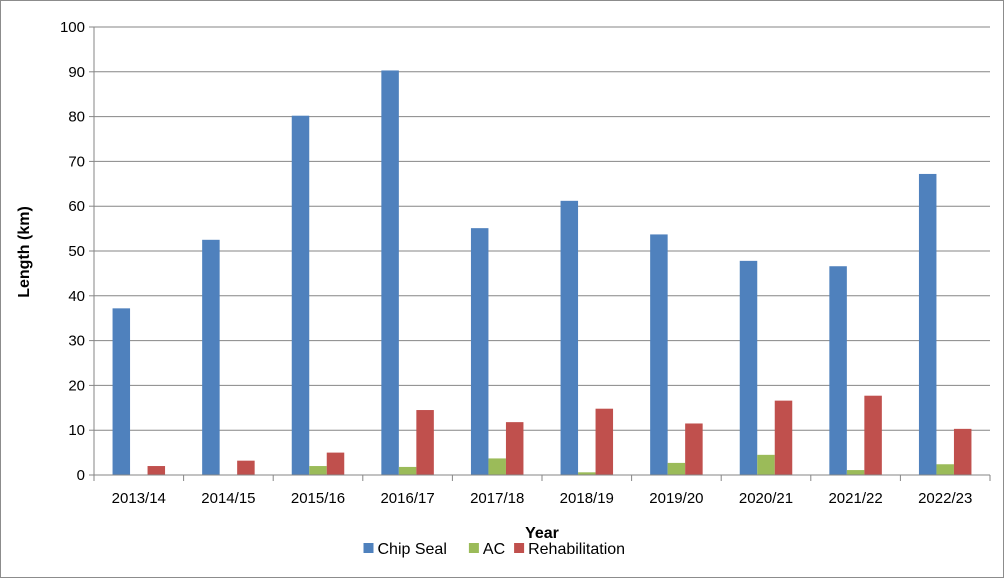 The image size is (1004, 582). I want to click on x-tick-label: 2018/19, so click(587, 498).